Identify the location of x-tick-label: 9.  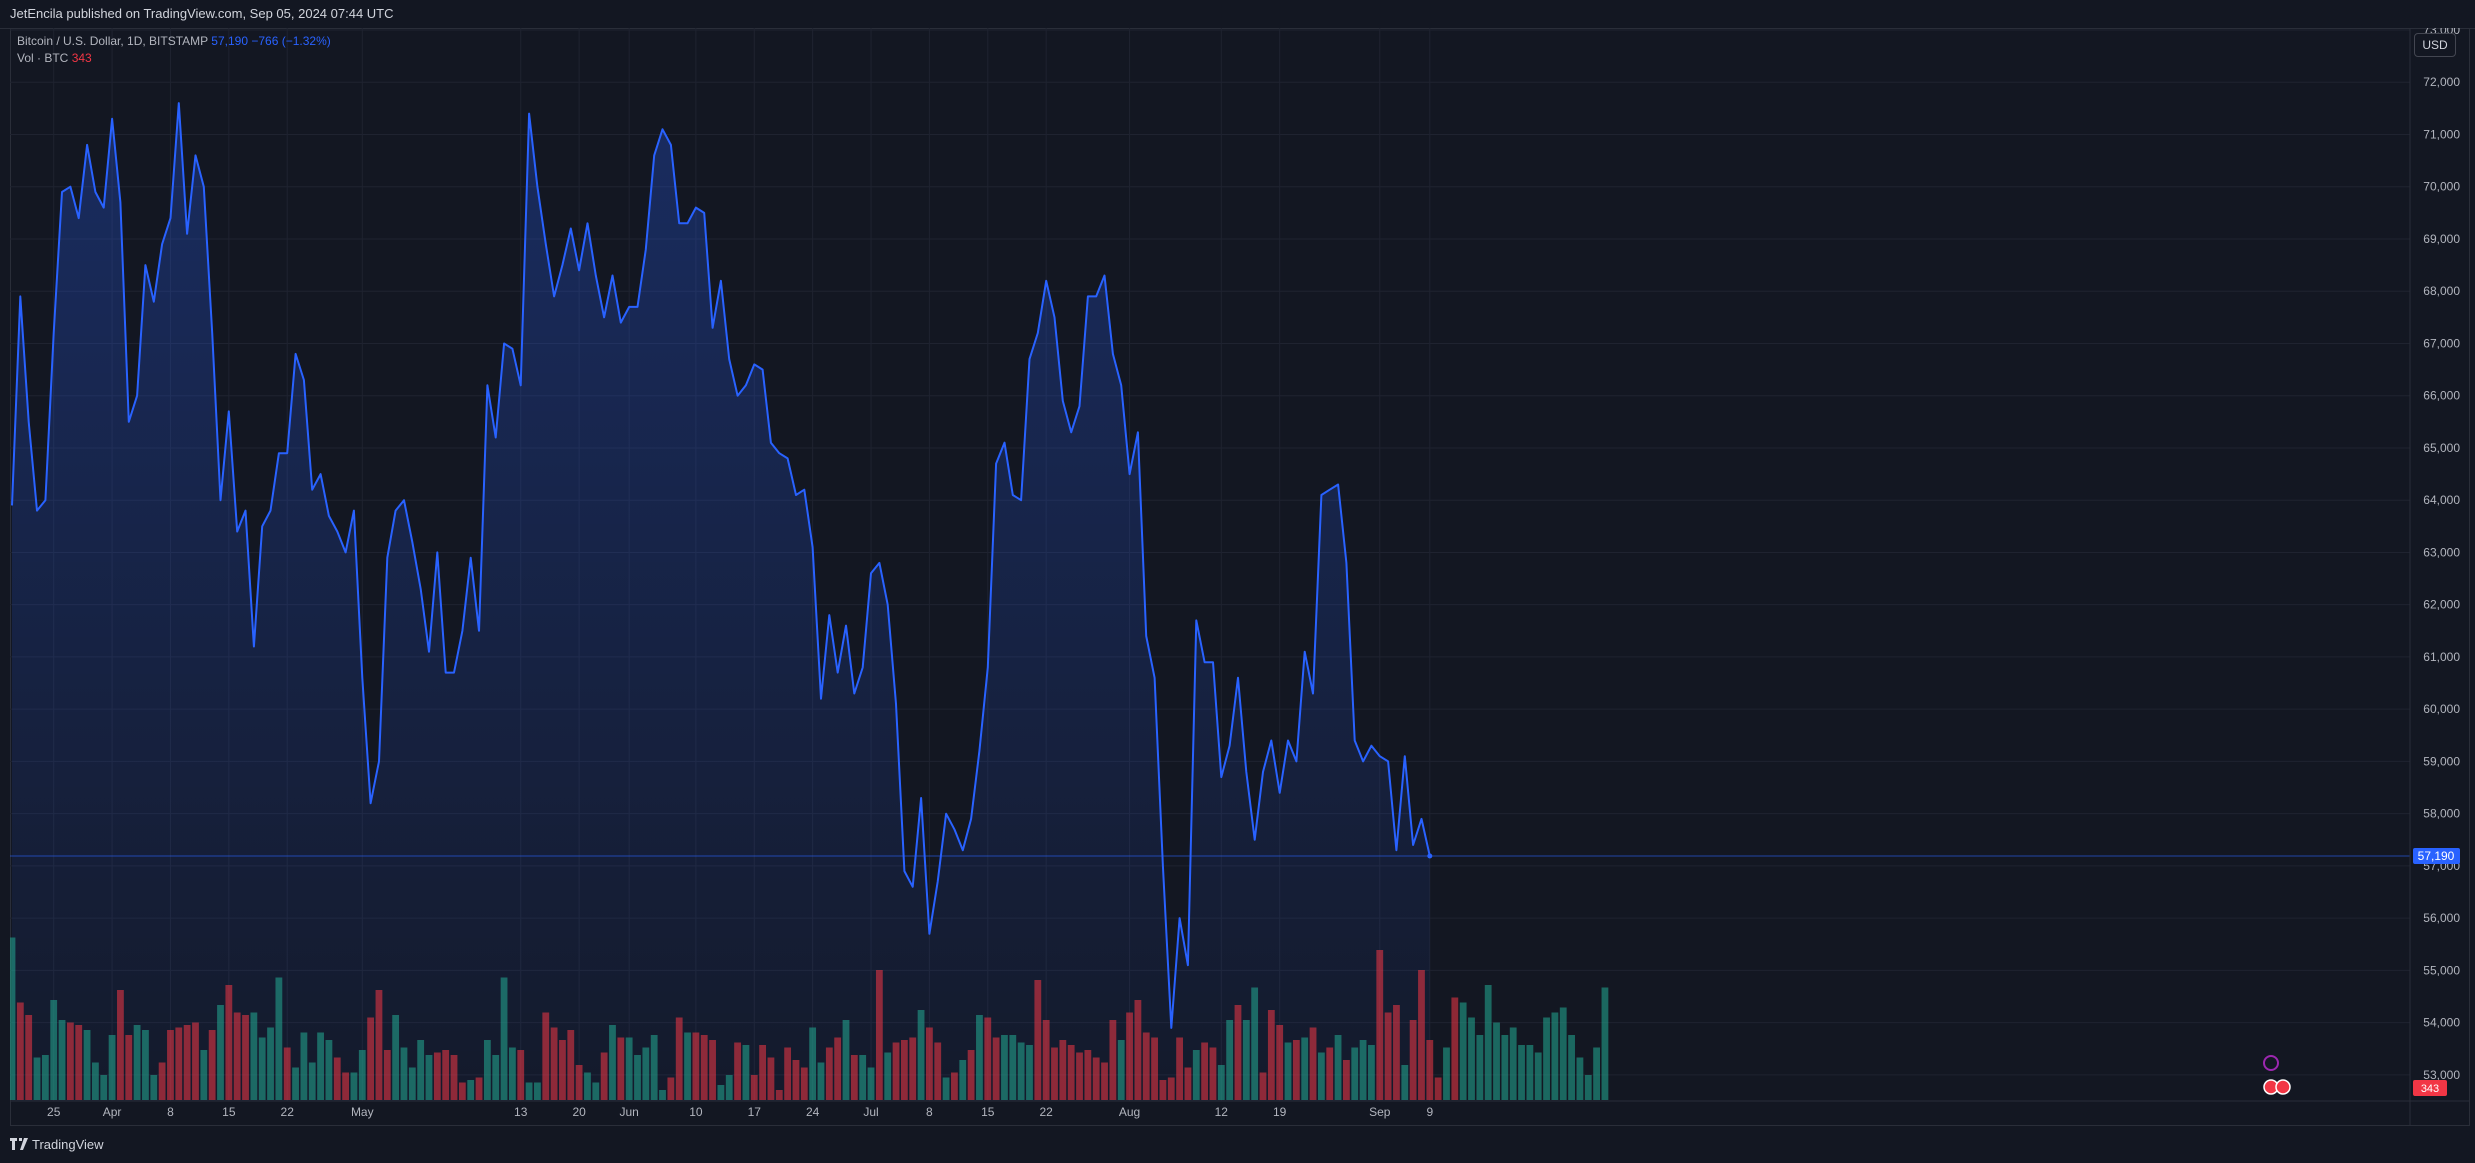
(1429, 1112).